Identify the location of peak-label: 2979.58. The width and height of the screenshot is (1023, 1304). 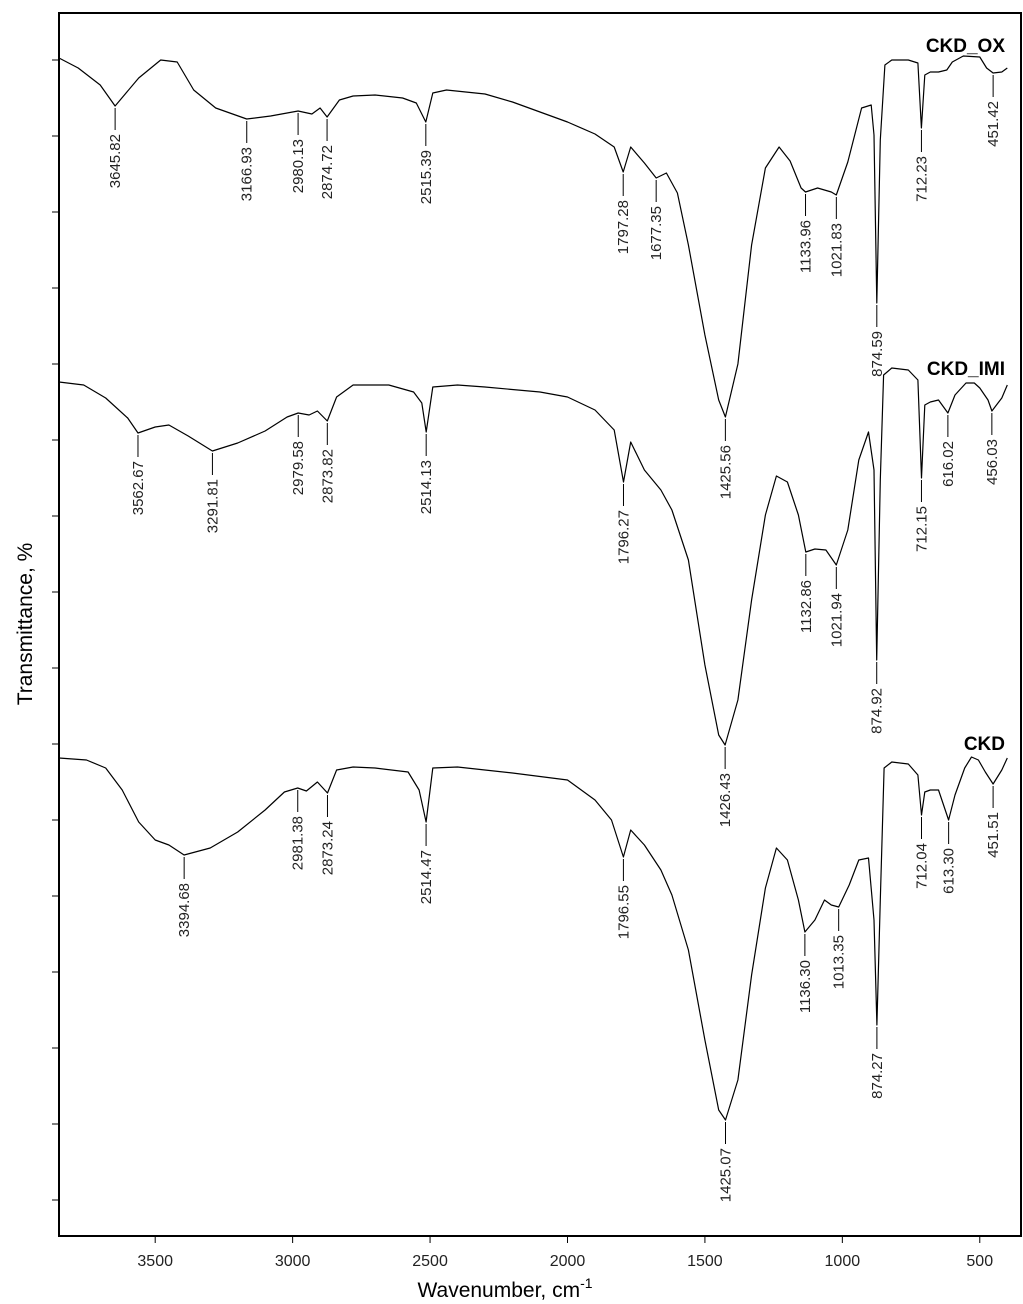
(298, 468).